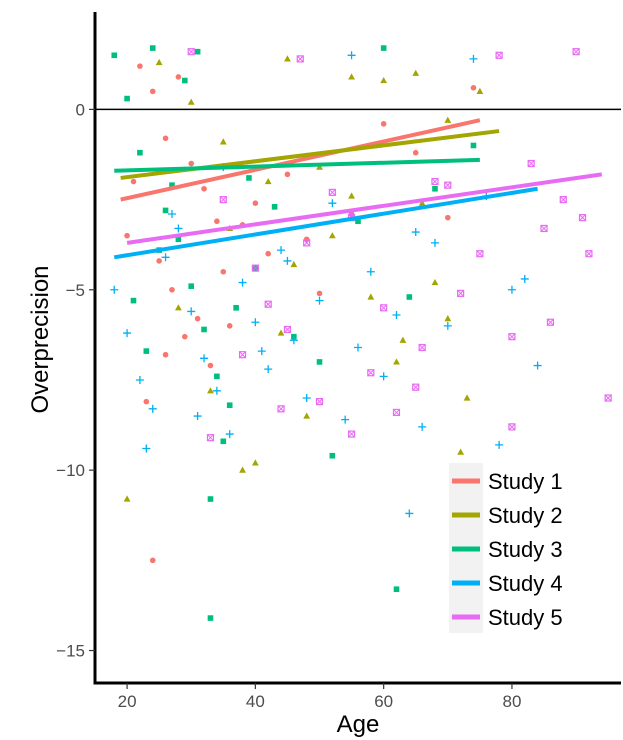 Image resolution: width=623 pixels, height=740 pixels. What do you see at coordinates (40, 339) in the screenshot?
I see `y-axis-title: Overprecision` at bounding box center [40, 339].